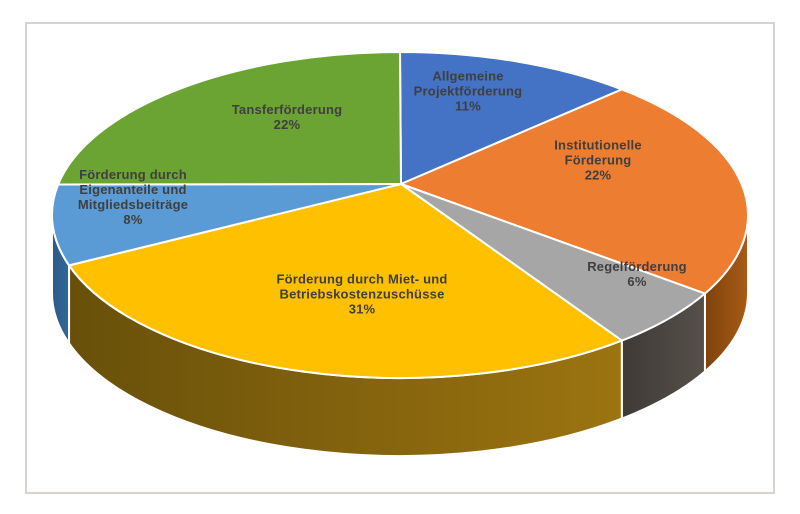  What do you see at coordinates (511, 118) in the screenshot?
I see `pie-slice-allgemeine-projektfoerderung` at bounding box center [511, 118].